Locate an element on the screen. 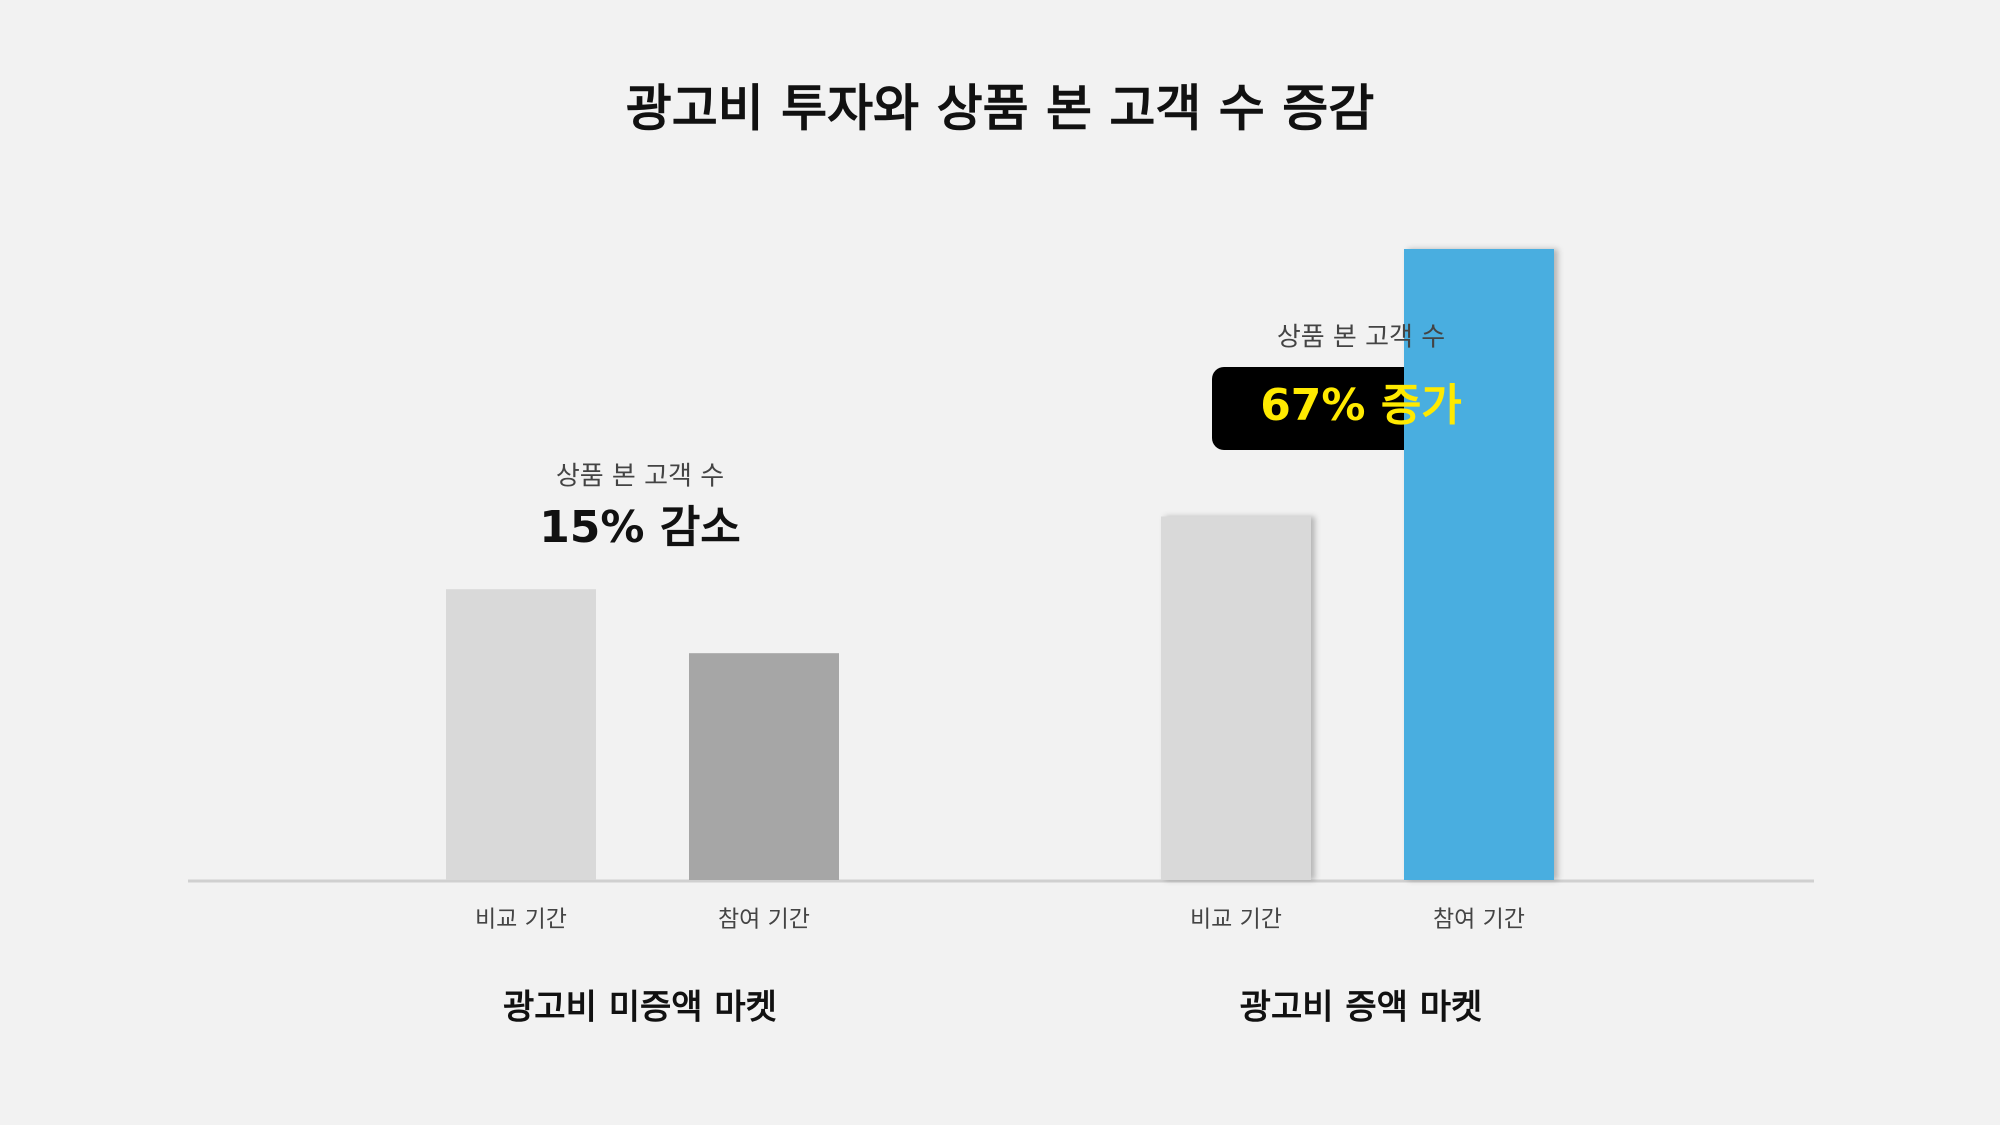 The width and height of the screenshot is (2000, 1125). annotation-text: 15% 감소 is located at coordinates (640, 527).